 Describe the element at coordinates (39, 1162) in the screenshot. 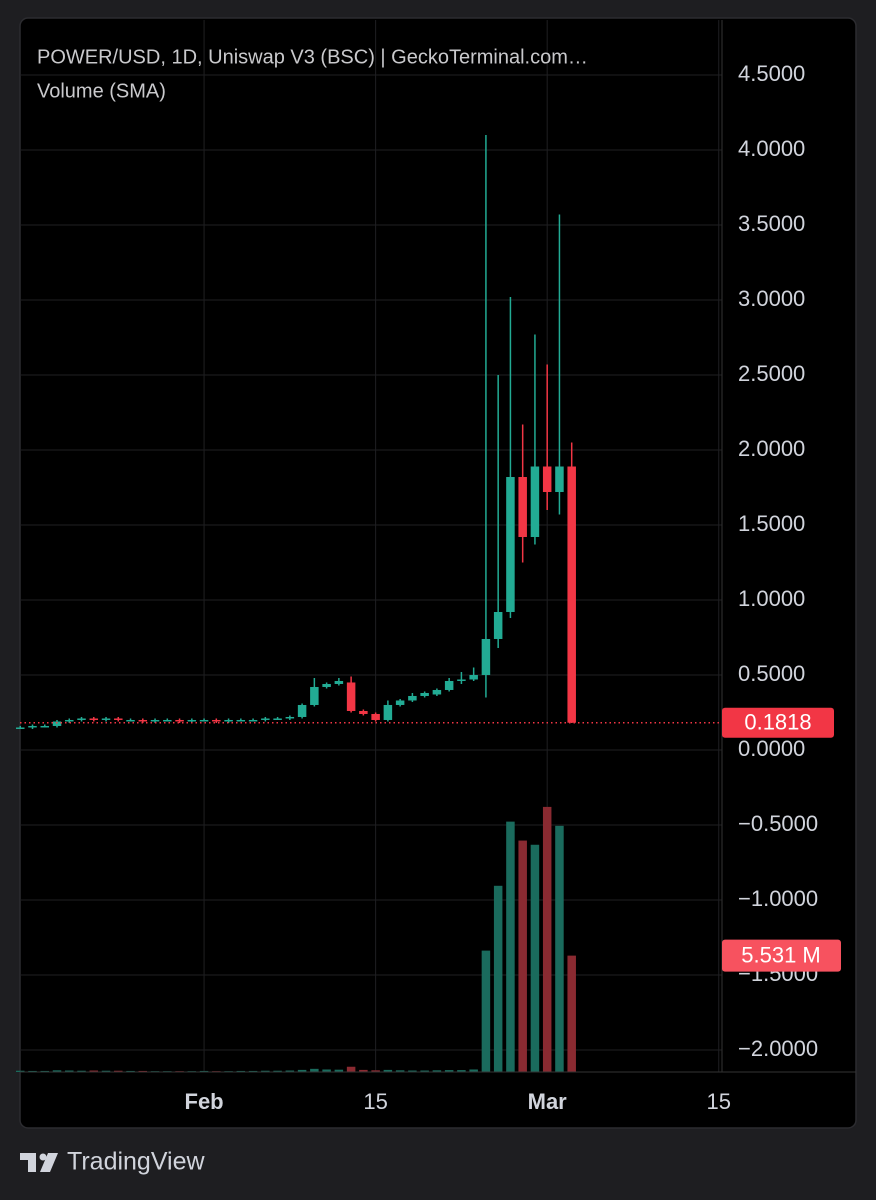

I see `logo-icon` at that location.